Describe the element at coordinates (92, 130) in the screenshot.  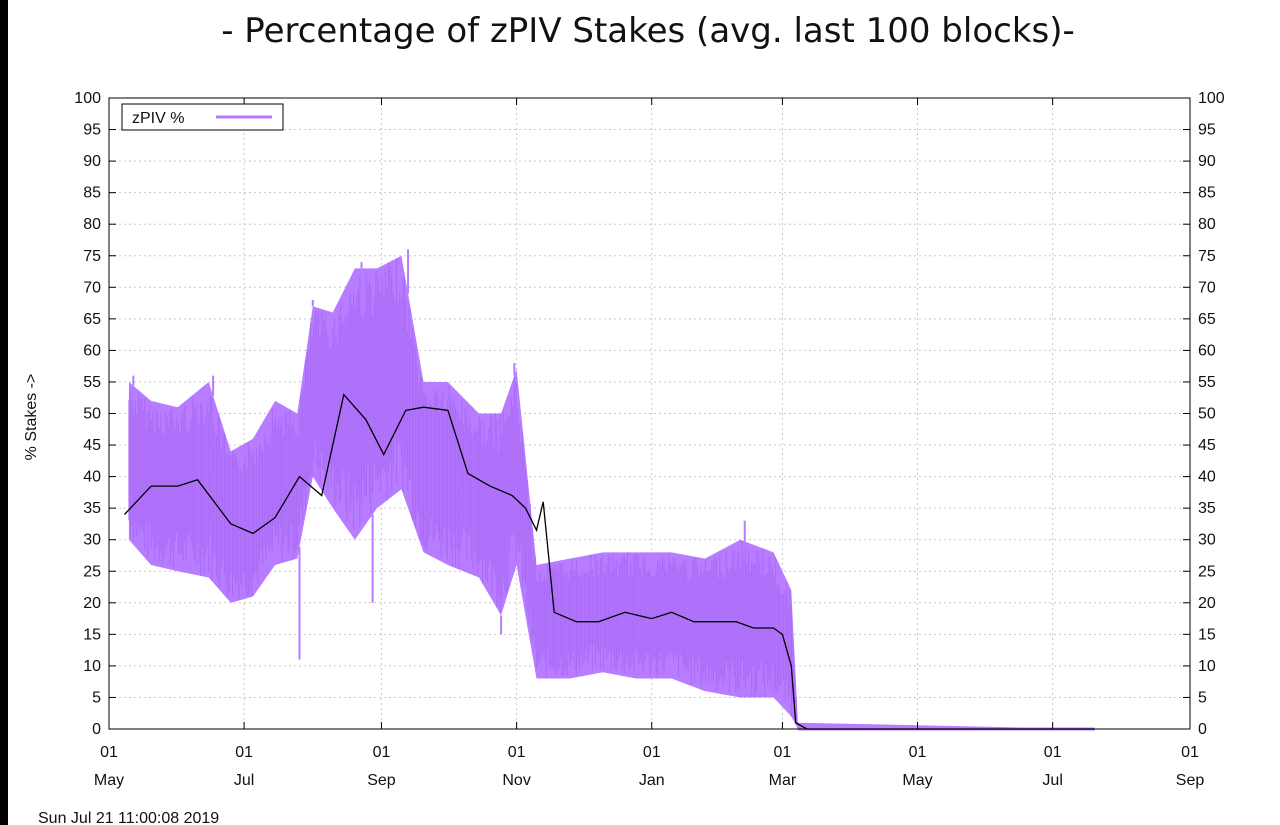
I see `y-tick-label: 95` at that location.